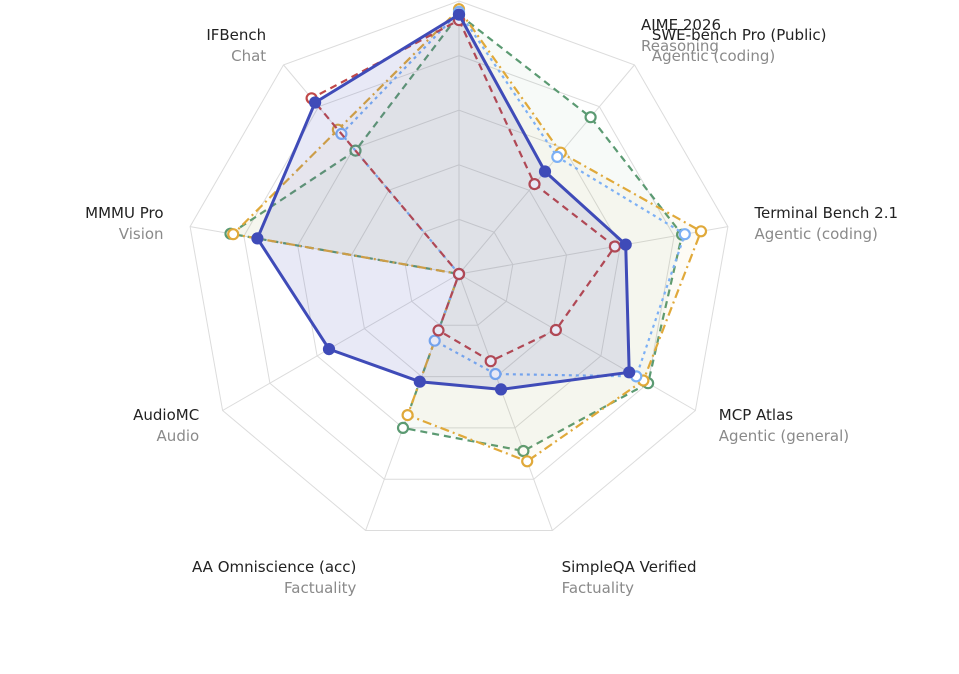 This screenshot has height=674, width=959. Describe the element at coordinates (178, 436) in the screenshot. I see `axis-category-label: Audio` at that location.